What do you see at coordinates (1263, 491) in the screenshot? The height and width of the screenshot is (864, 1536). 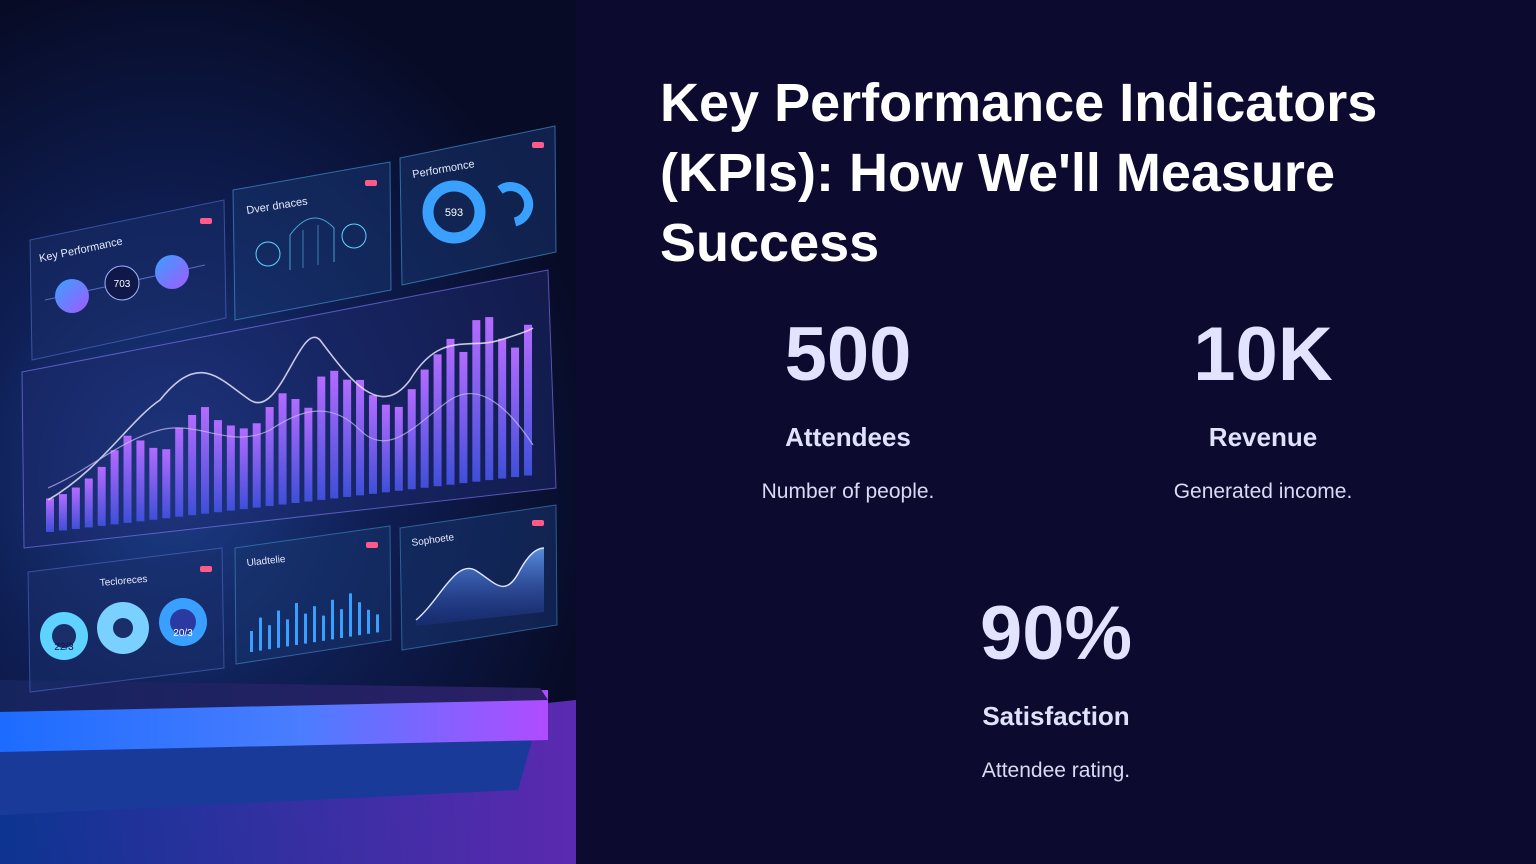 I see `kpi-description: Generated income.` at bounding box center [1263, 491].